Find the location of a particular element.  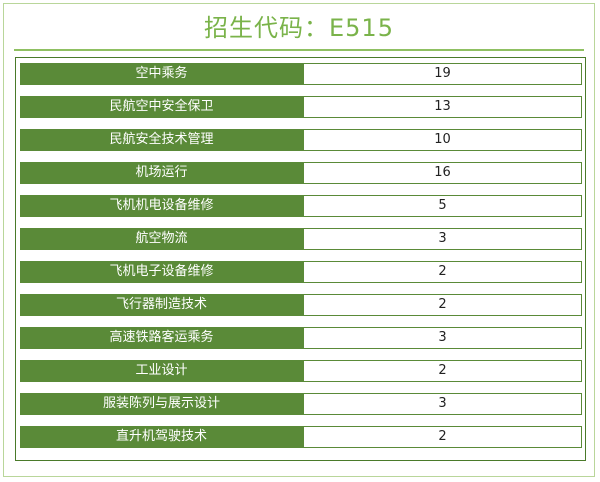

enrollment-count: 10 is located at coordinates (442, 140).